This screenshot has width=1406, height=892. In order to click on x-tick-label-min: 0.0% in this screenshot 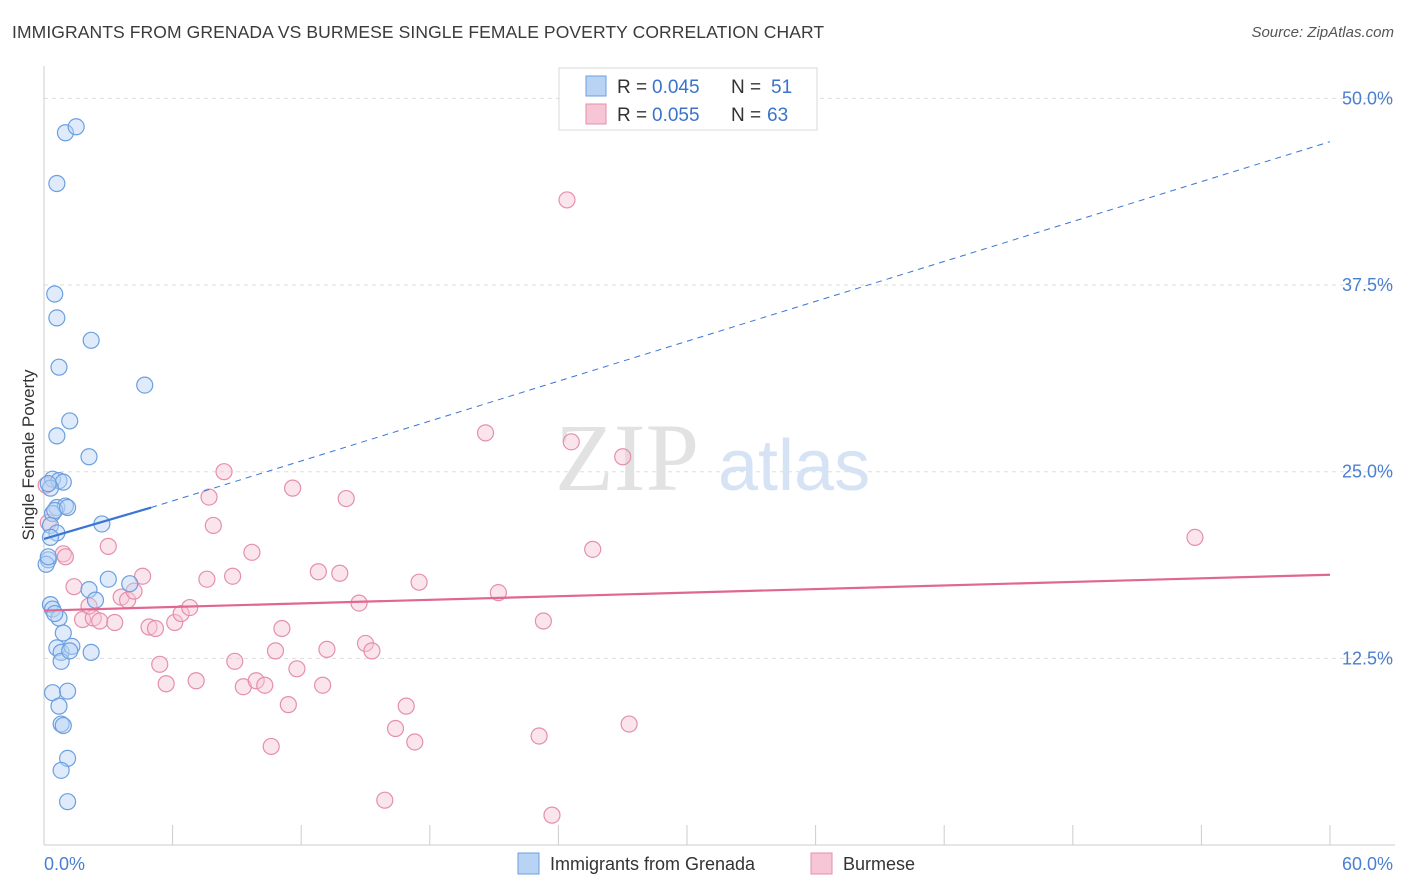, I will do `click(64, 864)`.